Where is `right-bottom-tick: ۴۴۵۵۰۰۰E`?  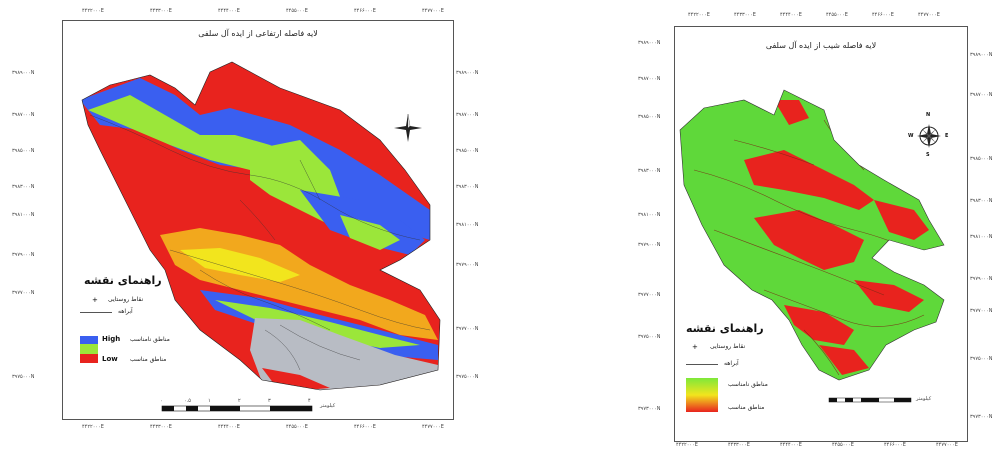
right-bottom-tick: ۴۴۵۵۰۰۰E is located at coordinates (843, 445).